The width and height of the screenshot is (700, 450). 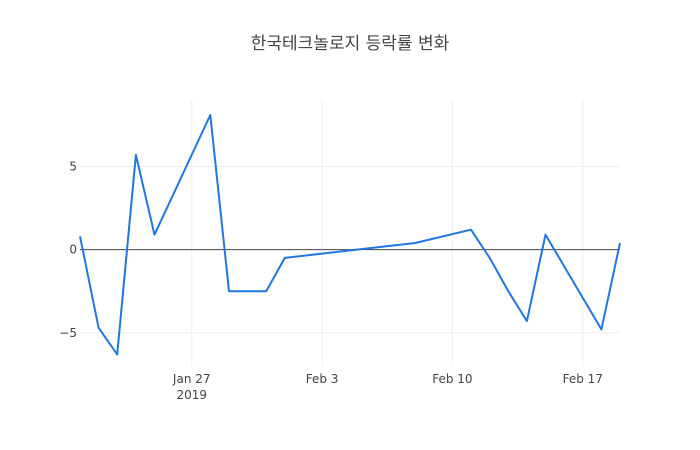 What do you see at coordinates (73, 250) in the screenshot?
I see `y-tick-label: 0` at bounding box center [73, 250].